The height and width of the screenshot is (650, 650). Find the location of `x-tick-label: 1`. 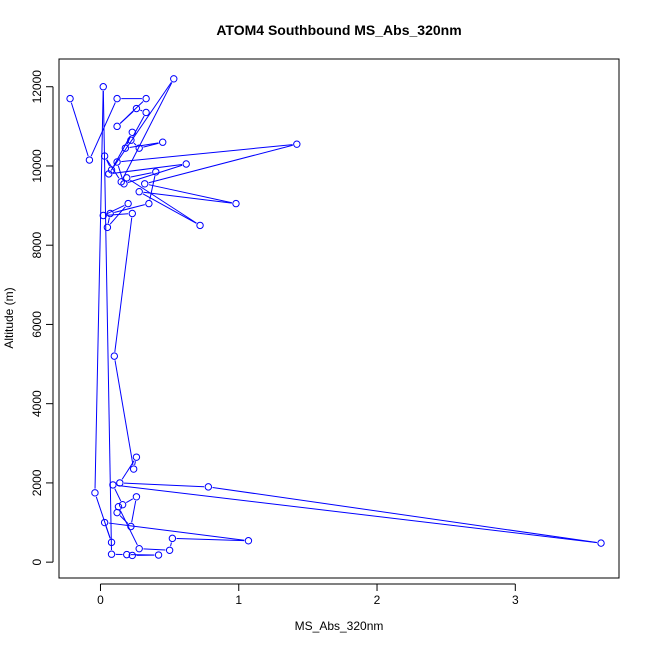

x-tick-label: 1 is located at coordinates (238, 600).